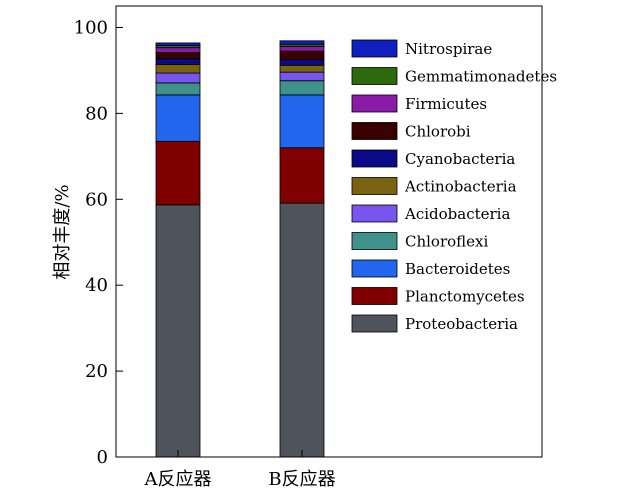  Describe the element at coordinates (448, 49) in the screenshot. I see `legend-label-nitrospirae: Nitrospirae` at that location.